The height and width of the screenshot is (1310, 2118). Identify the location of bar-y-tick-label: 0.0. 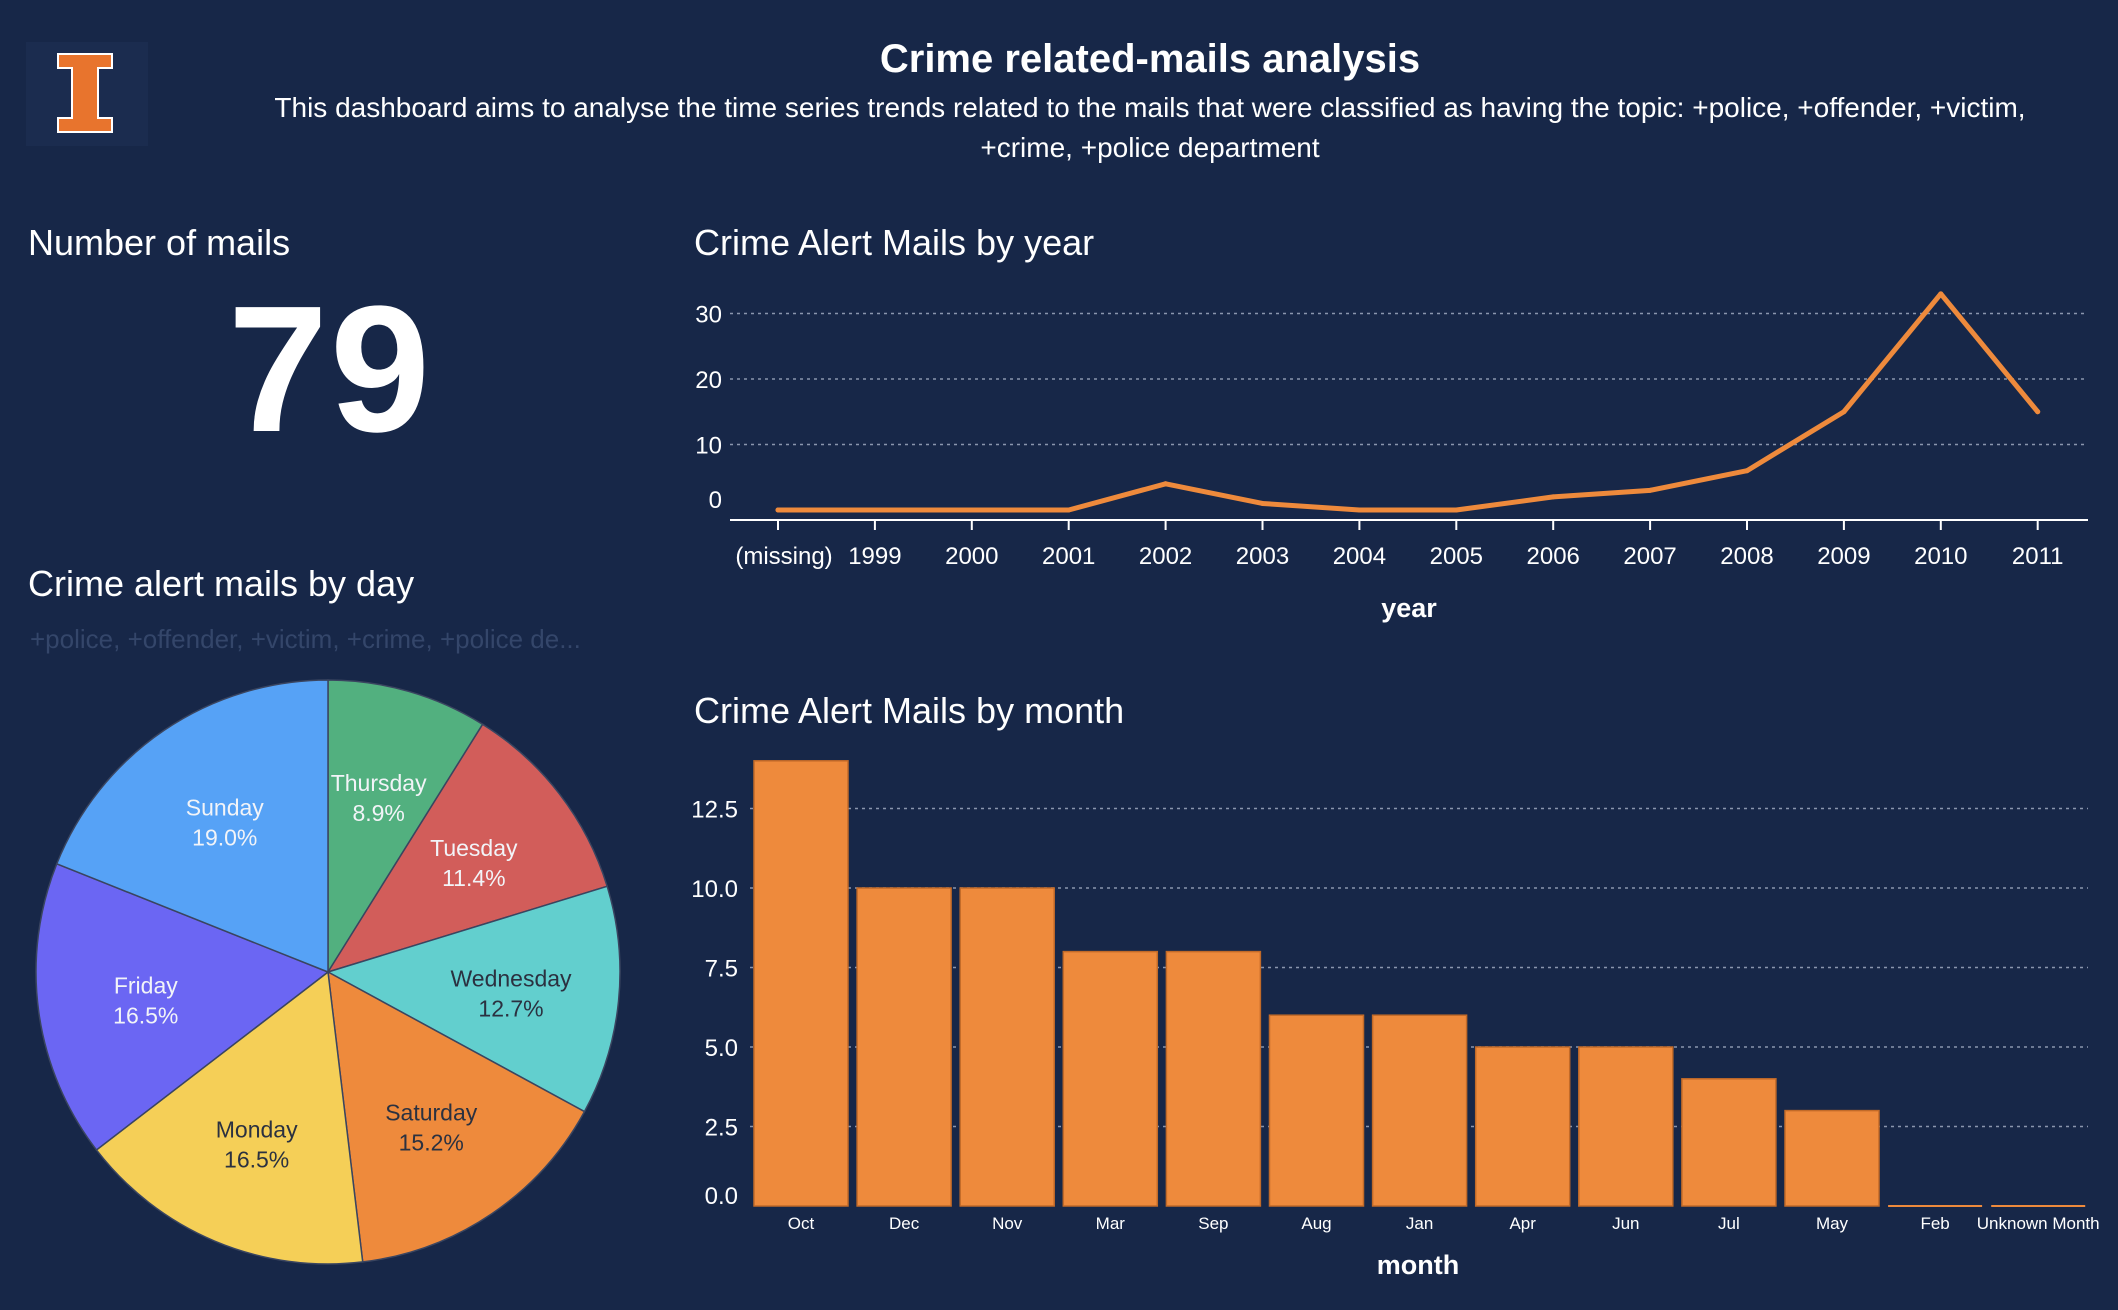
(721, 1196).